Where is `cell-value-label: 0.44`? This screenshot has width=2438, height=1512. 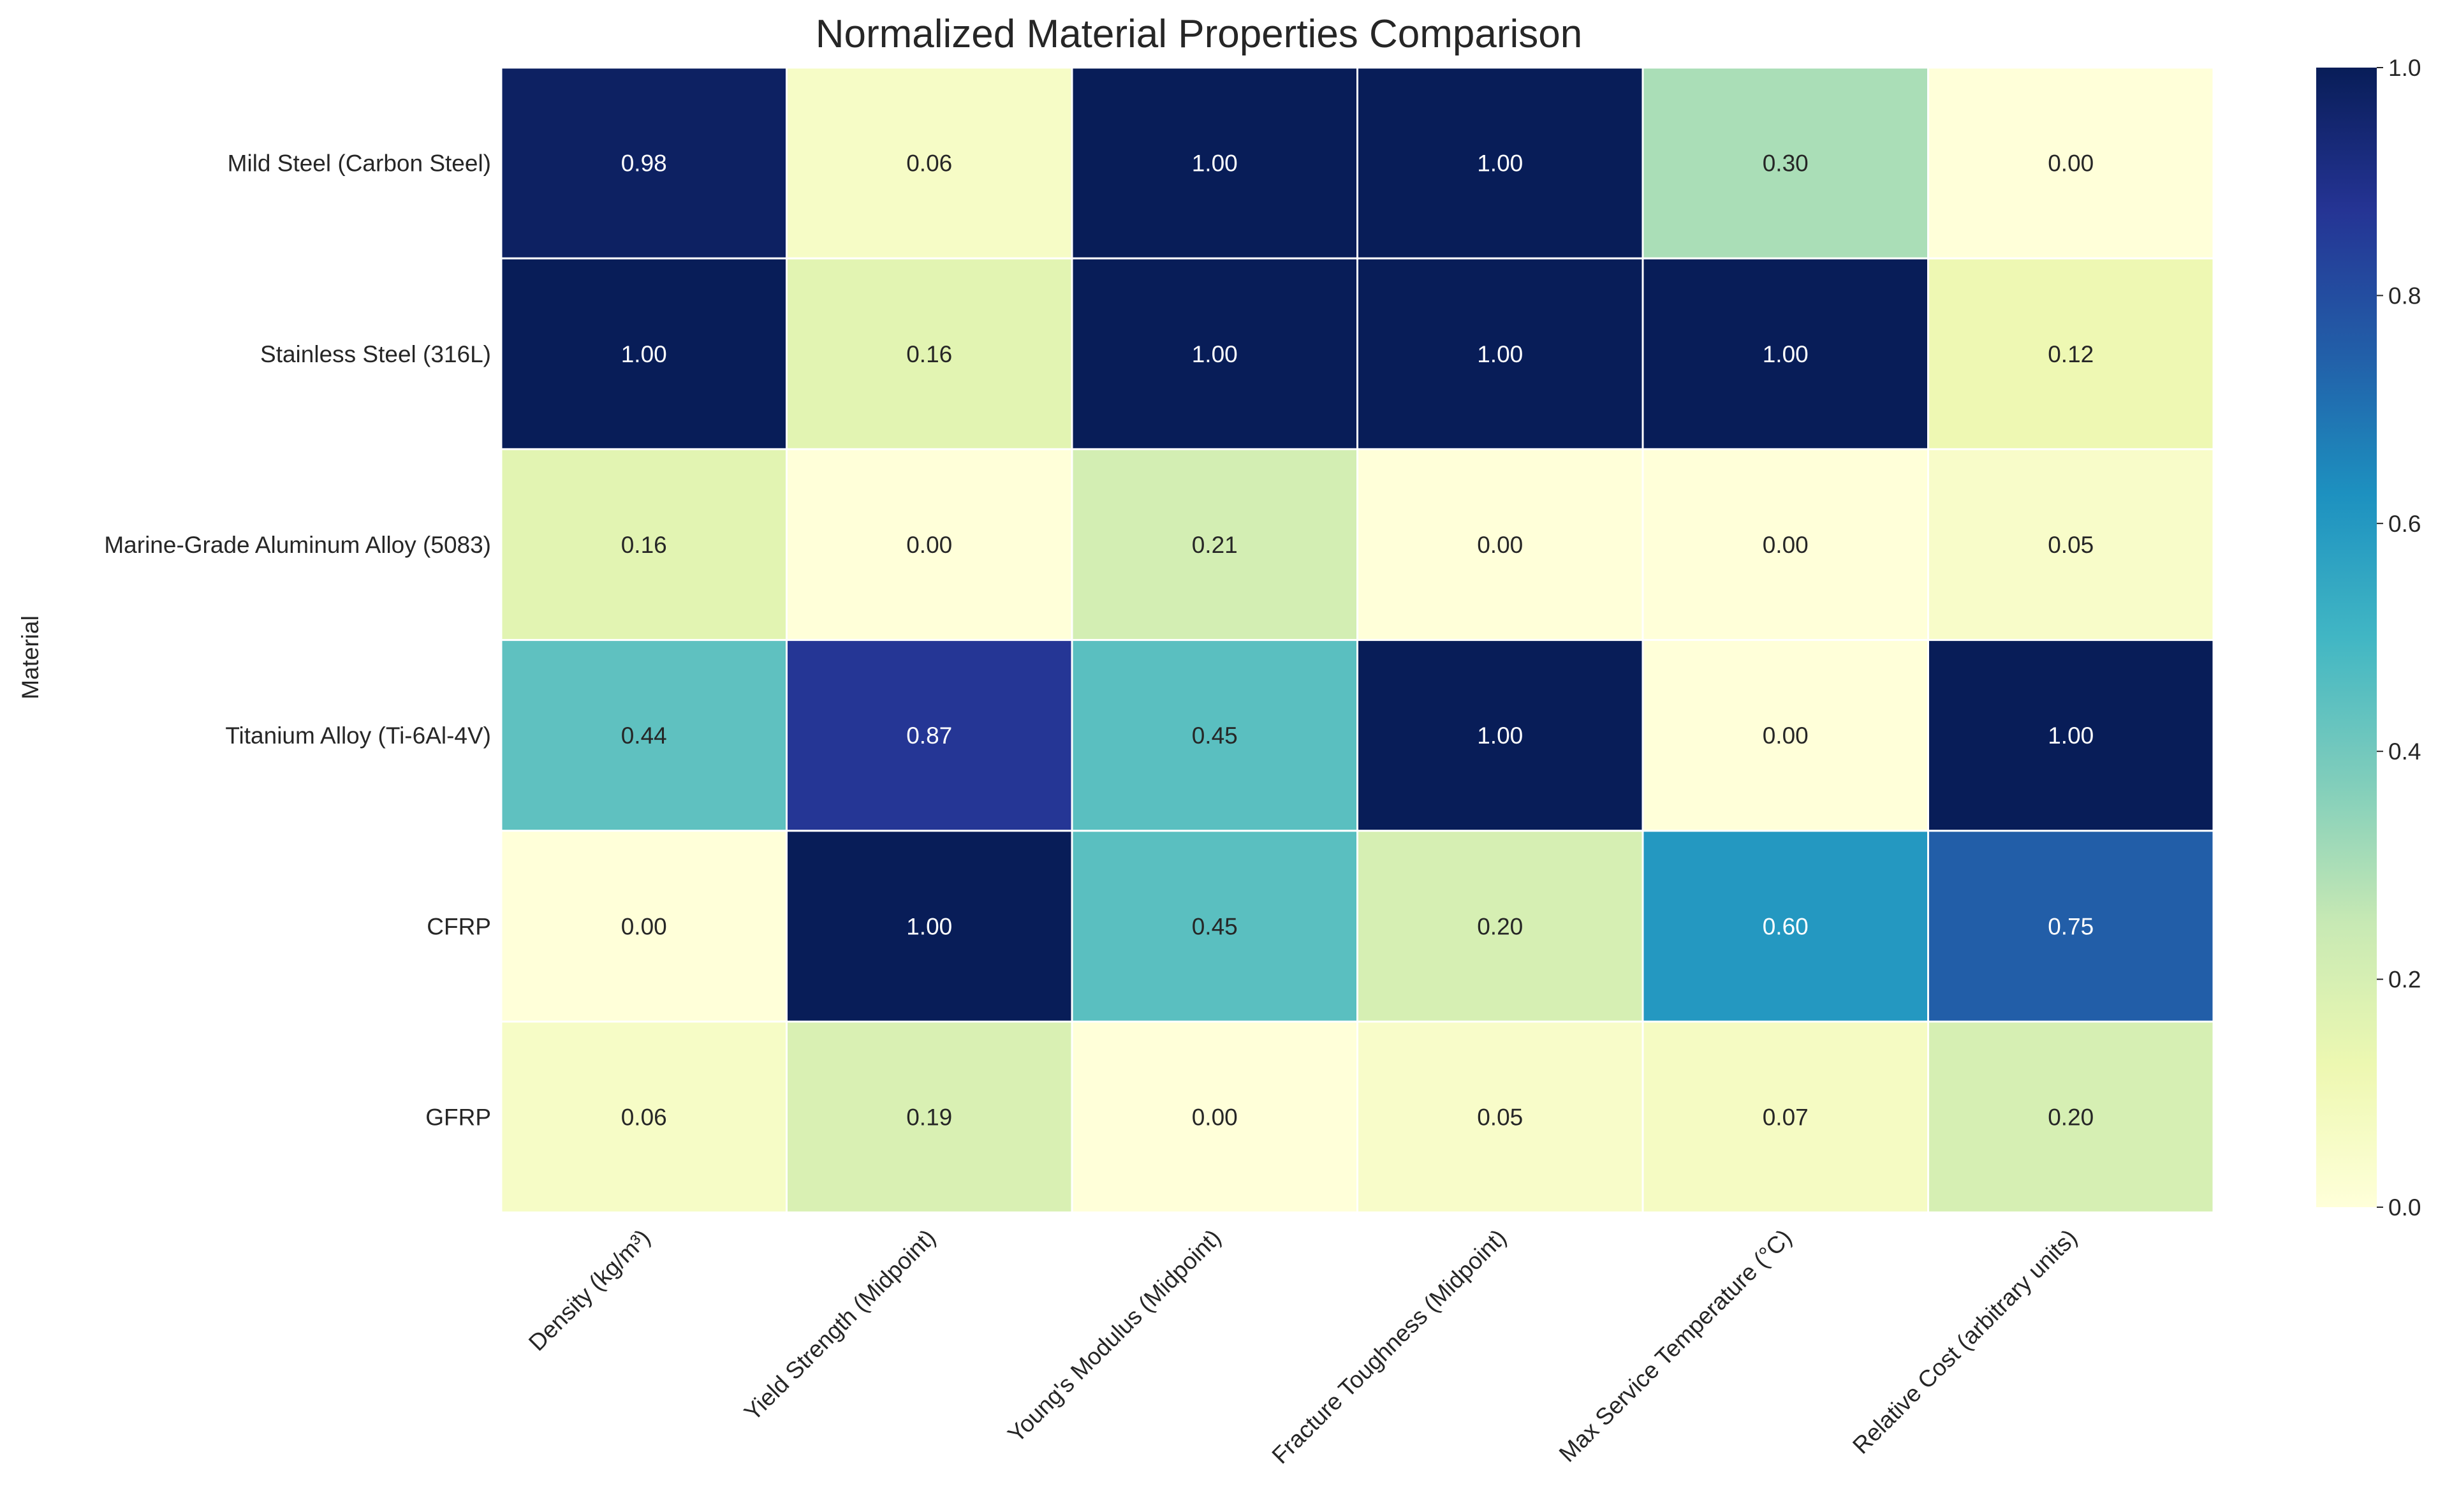 cell-value-label: 0.44 is located at coordinates (644, 736).